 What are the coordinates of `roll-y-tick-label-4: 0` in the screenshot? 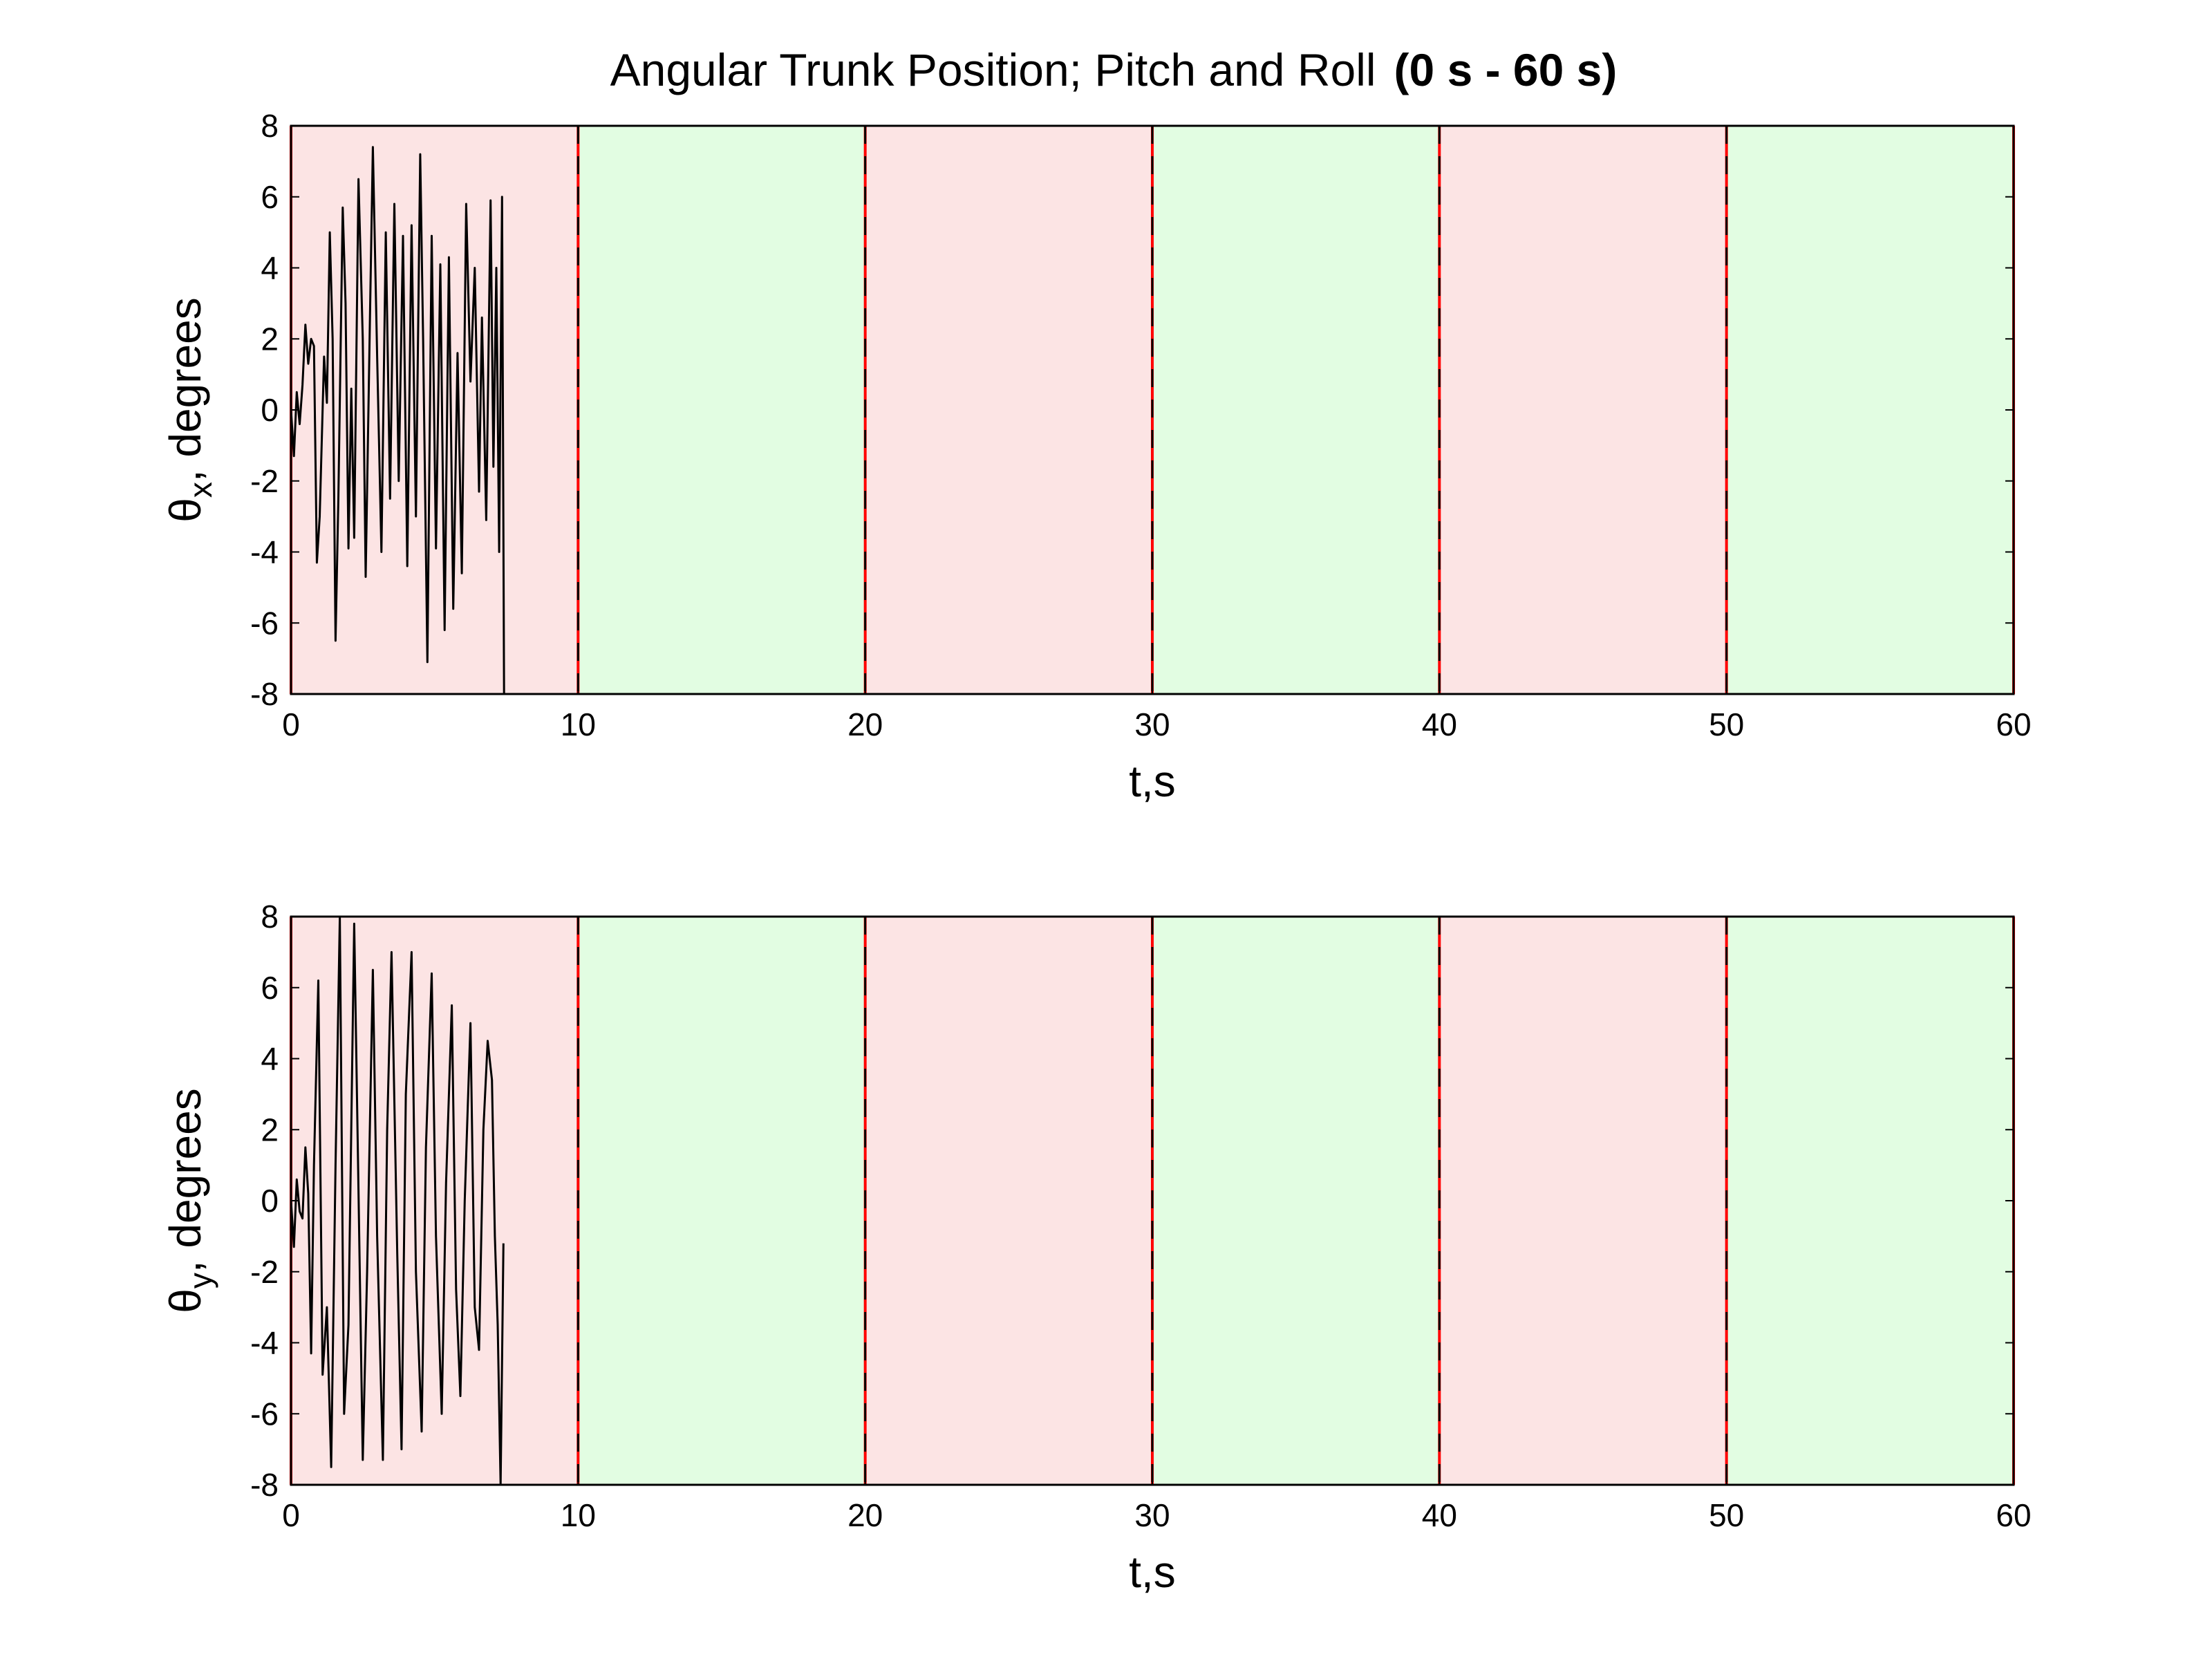 It's located at (270, 1201).